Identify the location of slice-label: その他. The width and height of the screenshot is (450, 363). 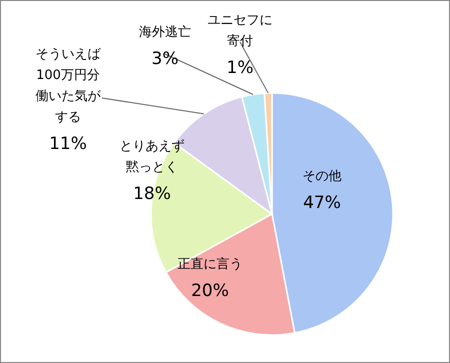
(322, 176).